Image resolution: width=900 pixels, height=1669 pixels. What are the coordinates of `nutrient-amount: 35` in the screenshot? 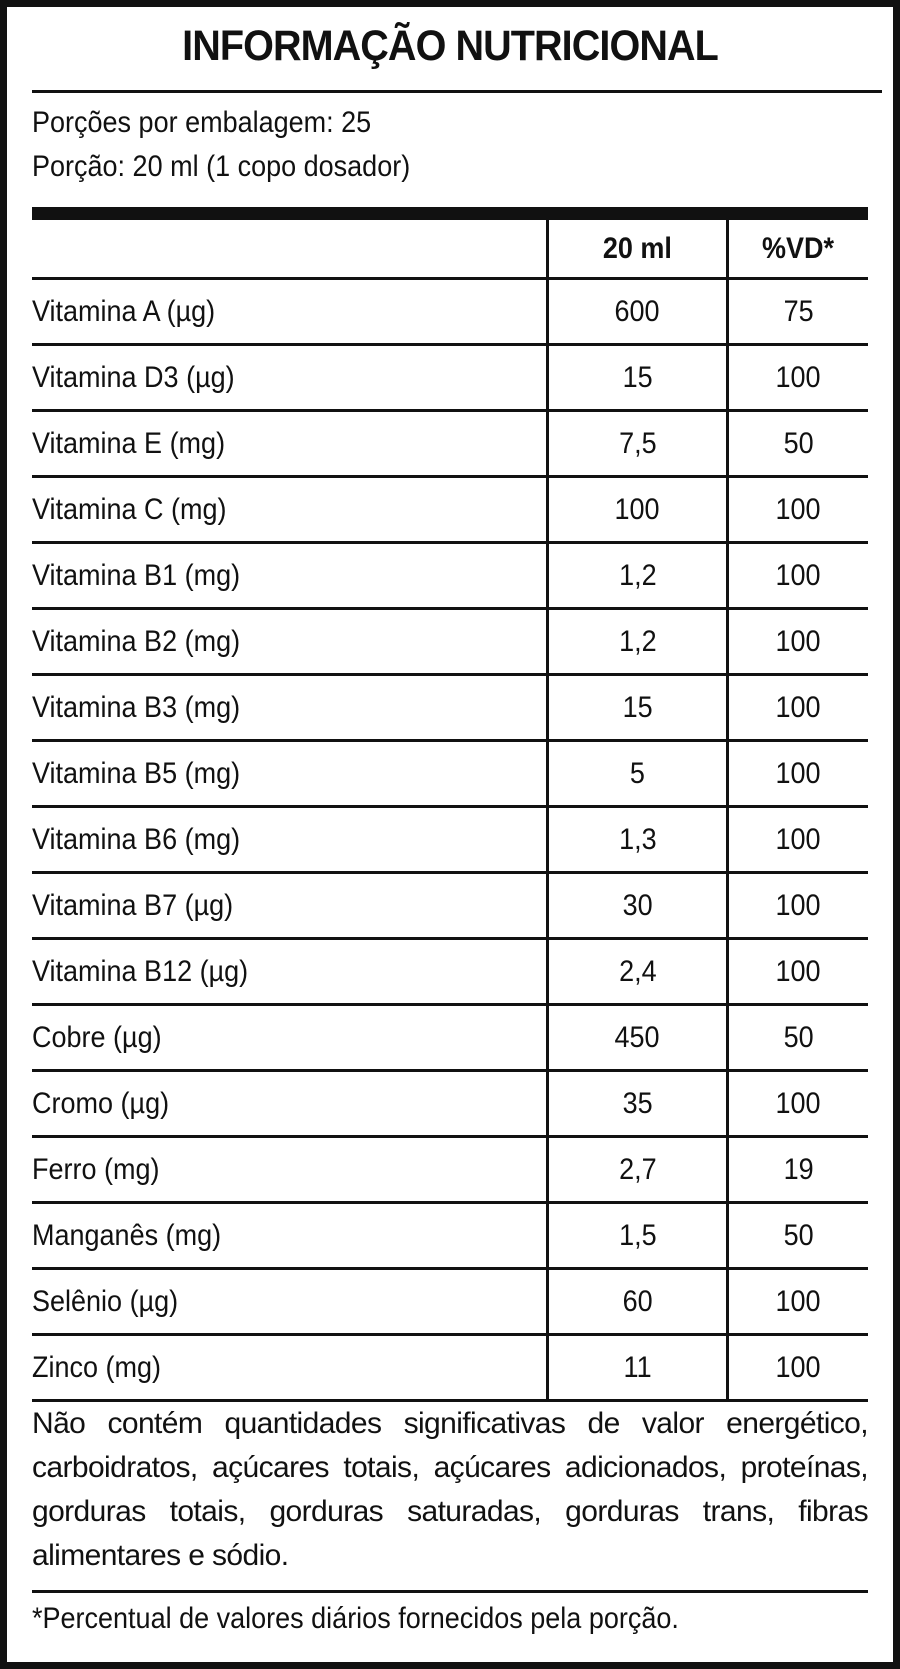 It's located at (637, 1104).